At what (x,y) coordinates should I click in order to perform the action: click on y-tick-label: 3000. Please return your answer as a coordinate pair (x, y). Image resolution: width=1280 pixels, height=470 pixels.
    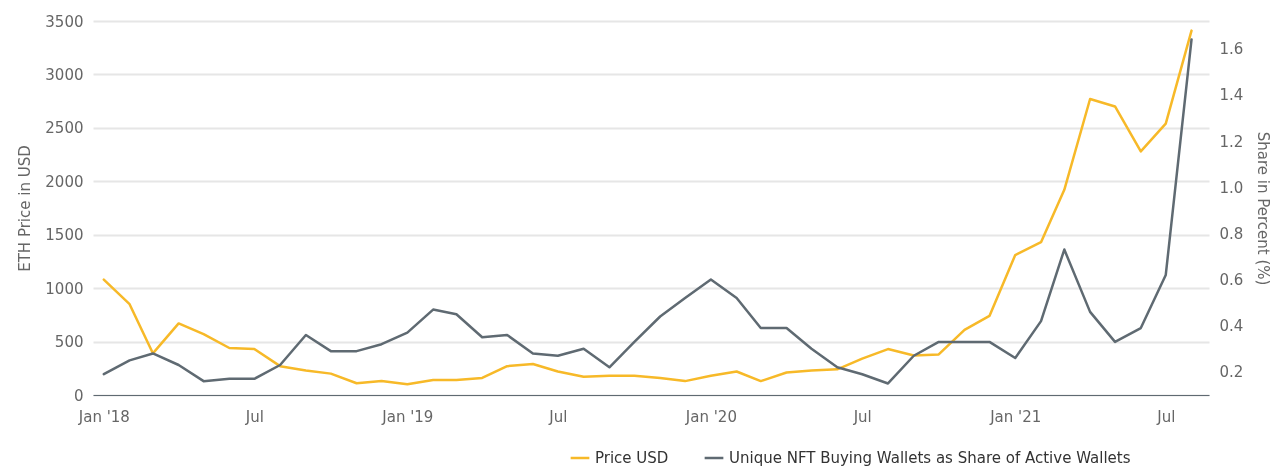
    Looking at the image, I should click on (64, 74).